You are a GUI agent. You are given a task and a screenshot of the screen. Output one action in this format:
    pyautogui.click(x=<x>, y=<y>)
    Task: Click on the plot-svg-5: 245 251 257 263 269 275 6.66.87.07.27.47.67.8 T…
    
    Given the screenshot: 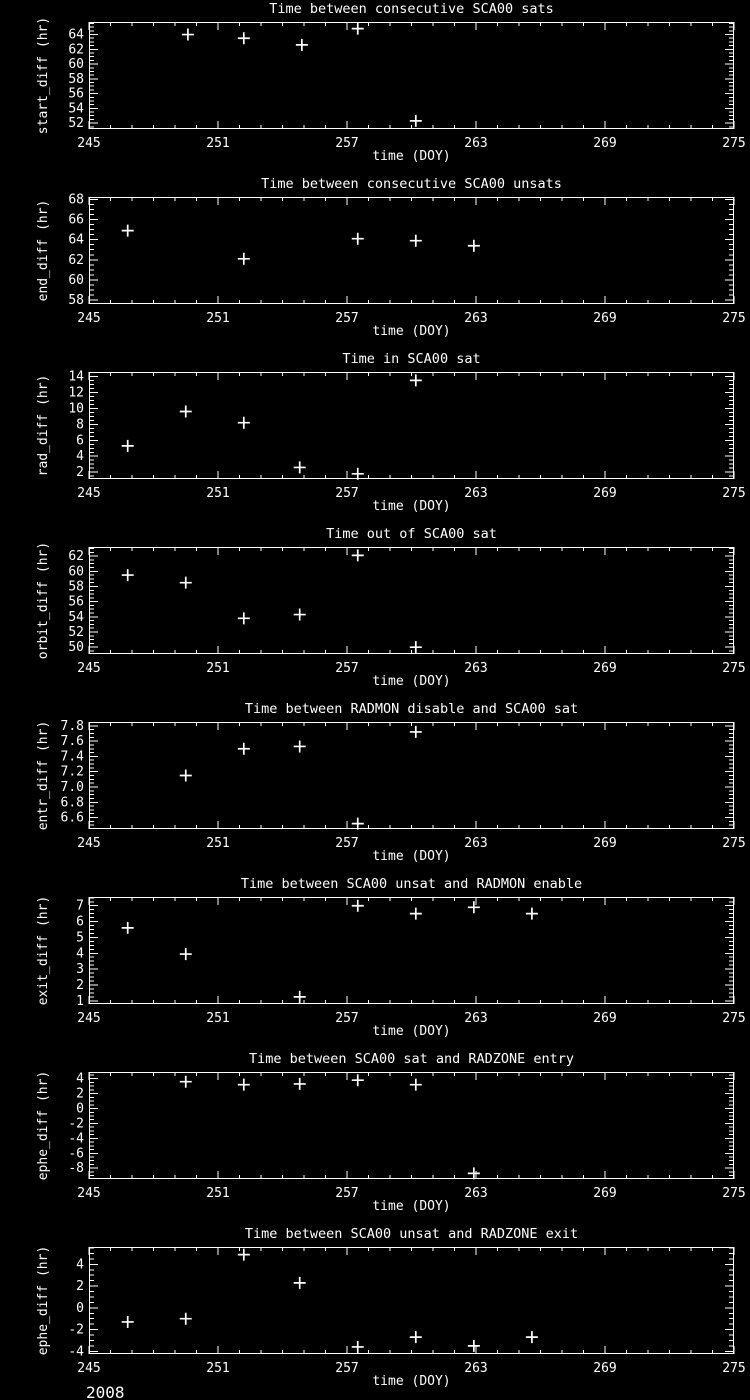 What is the action you would take?
    pyautogui.click(x=391, y=782)
    